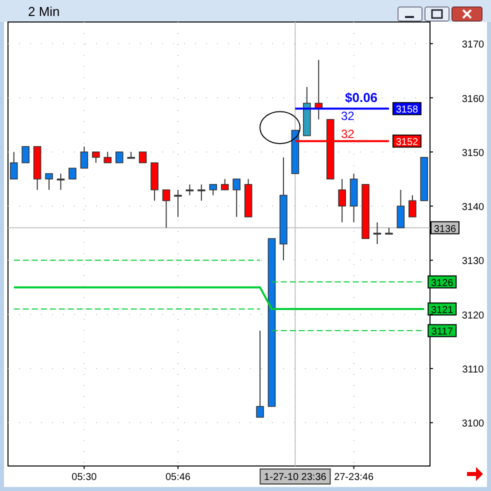 The image size is (491, 491). I want to click on y-tick-label: 3150, so click(473, 153).